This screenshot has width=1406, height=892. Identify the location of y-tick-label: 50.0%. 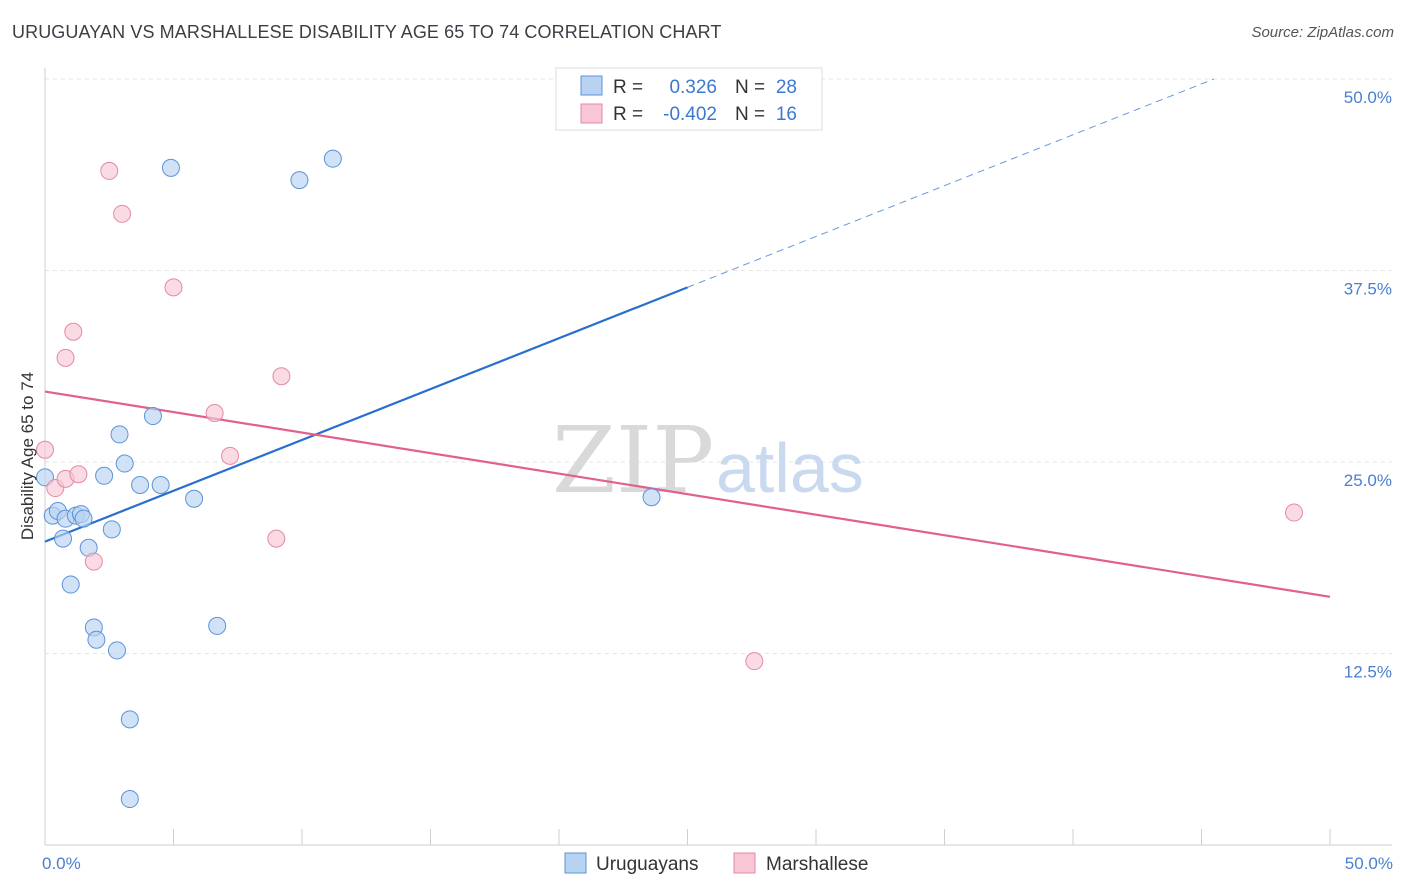
(1368, 97).